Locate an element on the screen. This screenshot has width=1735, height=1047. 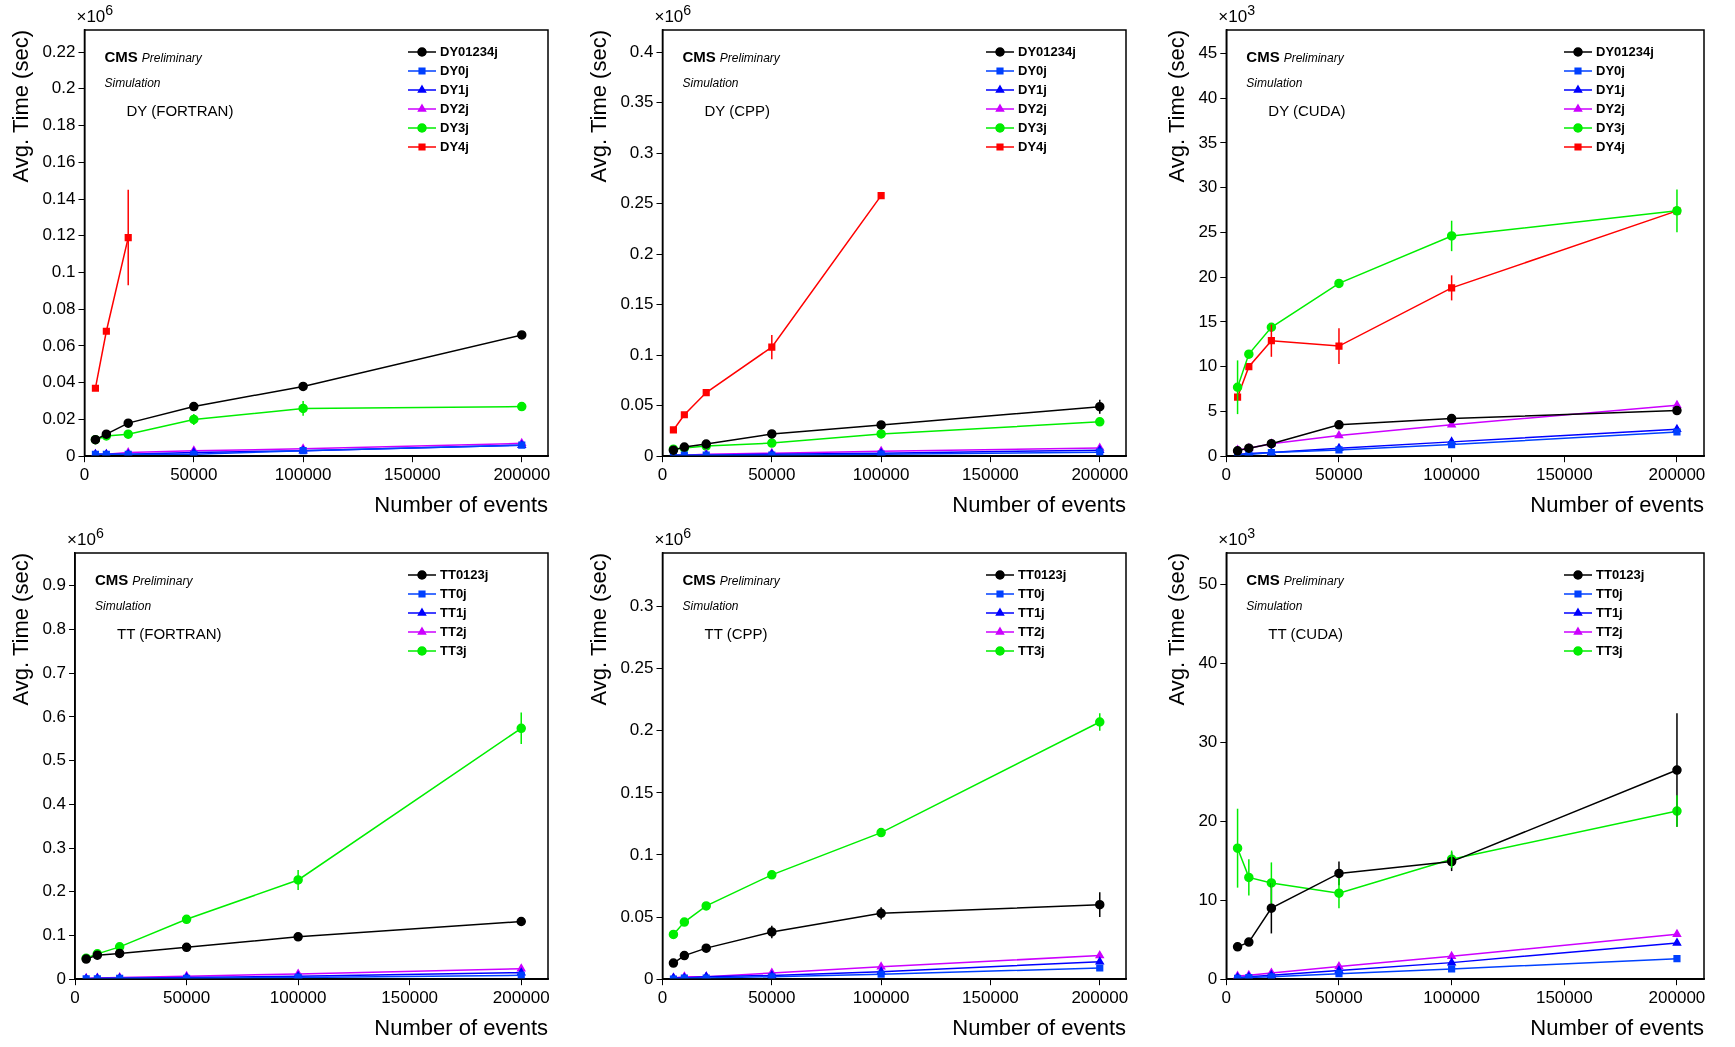
legend-label: DY01234j is located at coordinates (1625, 51).